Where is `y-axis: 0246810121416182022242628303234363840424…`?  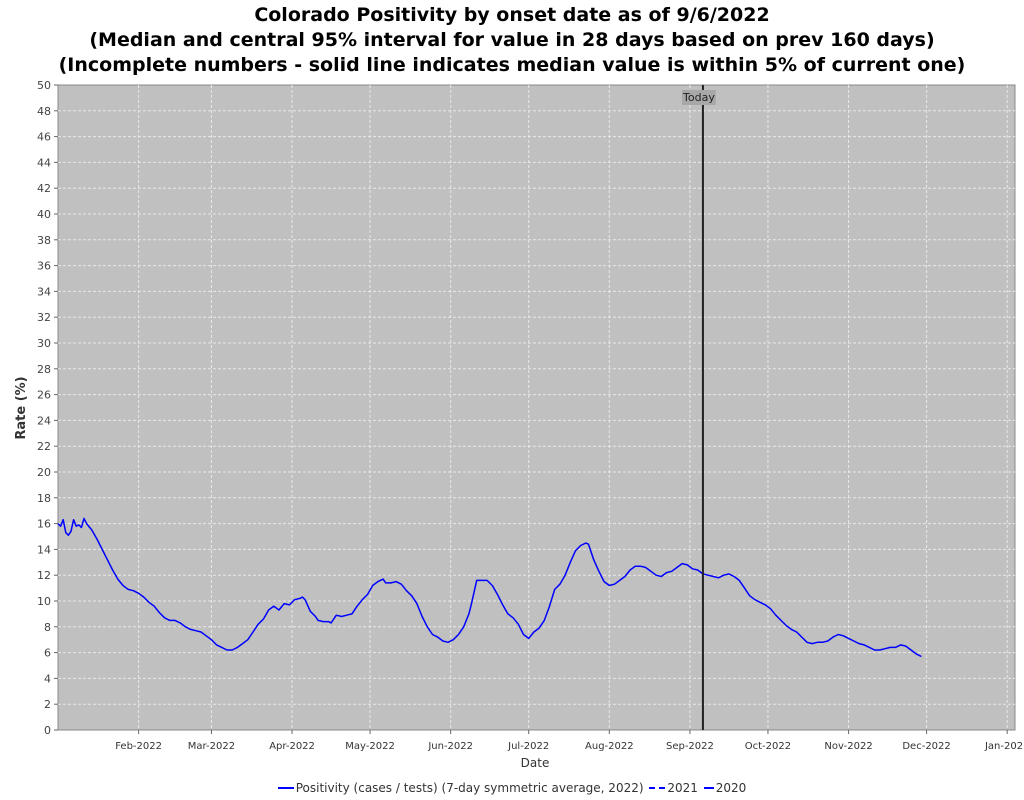 y-axis: 0246810121416182022242628303234363840424… is located at coordinates (47, 408).